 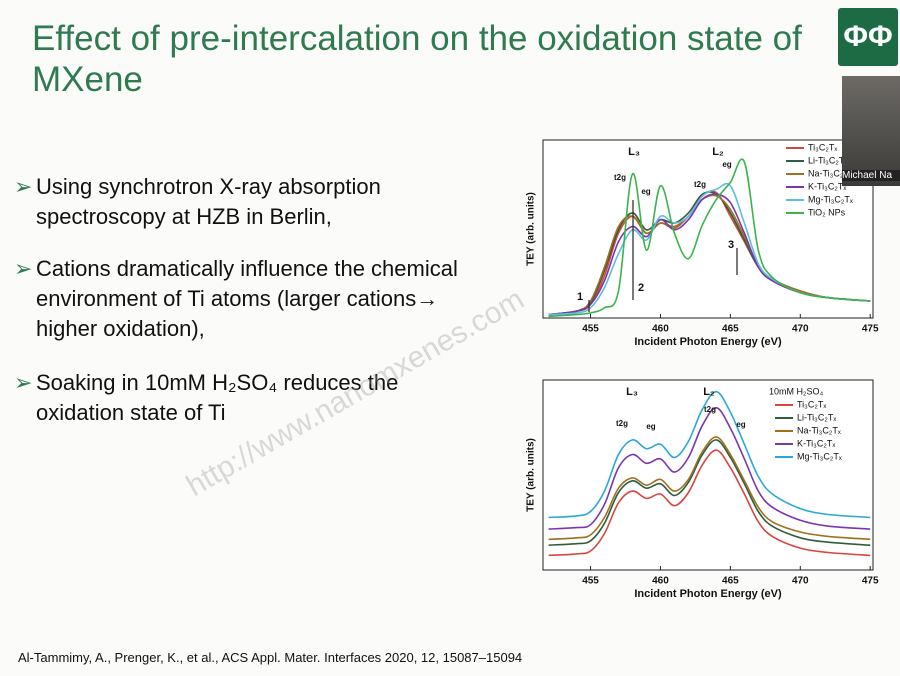 I want to click on watermark: http://www.nanomxenes.com, so click(x=355, y=393).